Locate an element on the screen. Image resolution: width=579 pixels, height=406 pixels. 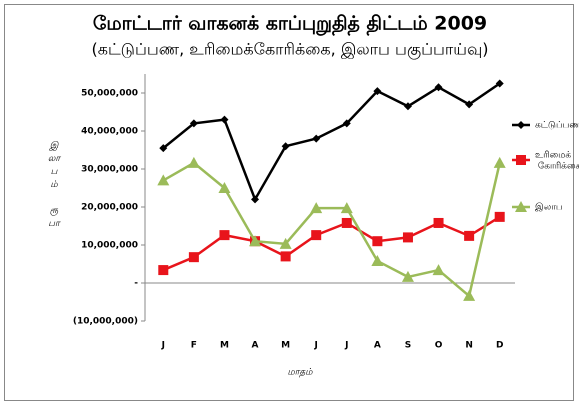
y-tick-label: (10,000,000) is located at coordinates (105, 322).